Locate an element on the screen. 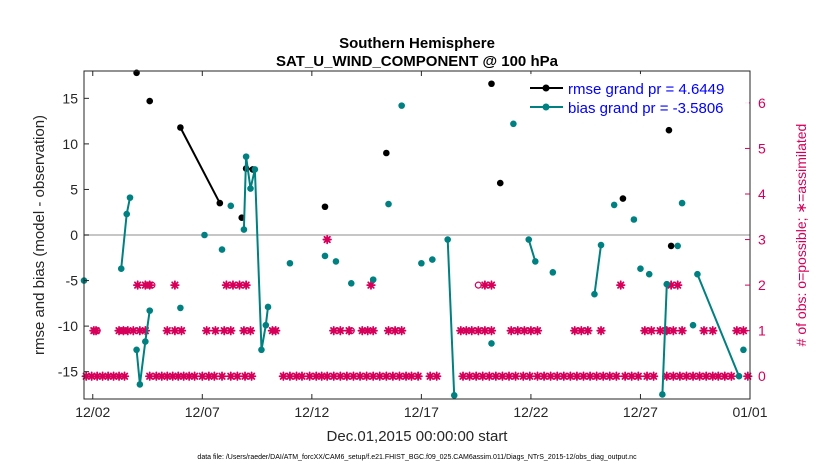 This screenshot has height=470, width=830. y2-tick-label: 4 is located at coordinates (762, 194).